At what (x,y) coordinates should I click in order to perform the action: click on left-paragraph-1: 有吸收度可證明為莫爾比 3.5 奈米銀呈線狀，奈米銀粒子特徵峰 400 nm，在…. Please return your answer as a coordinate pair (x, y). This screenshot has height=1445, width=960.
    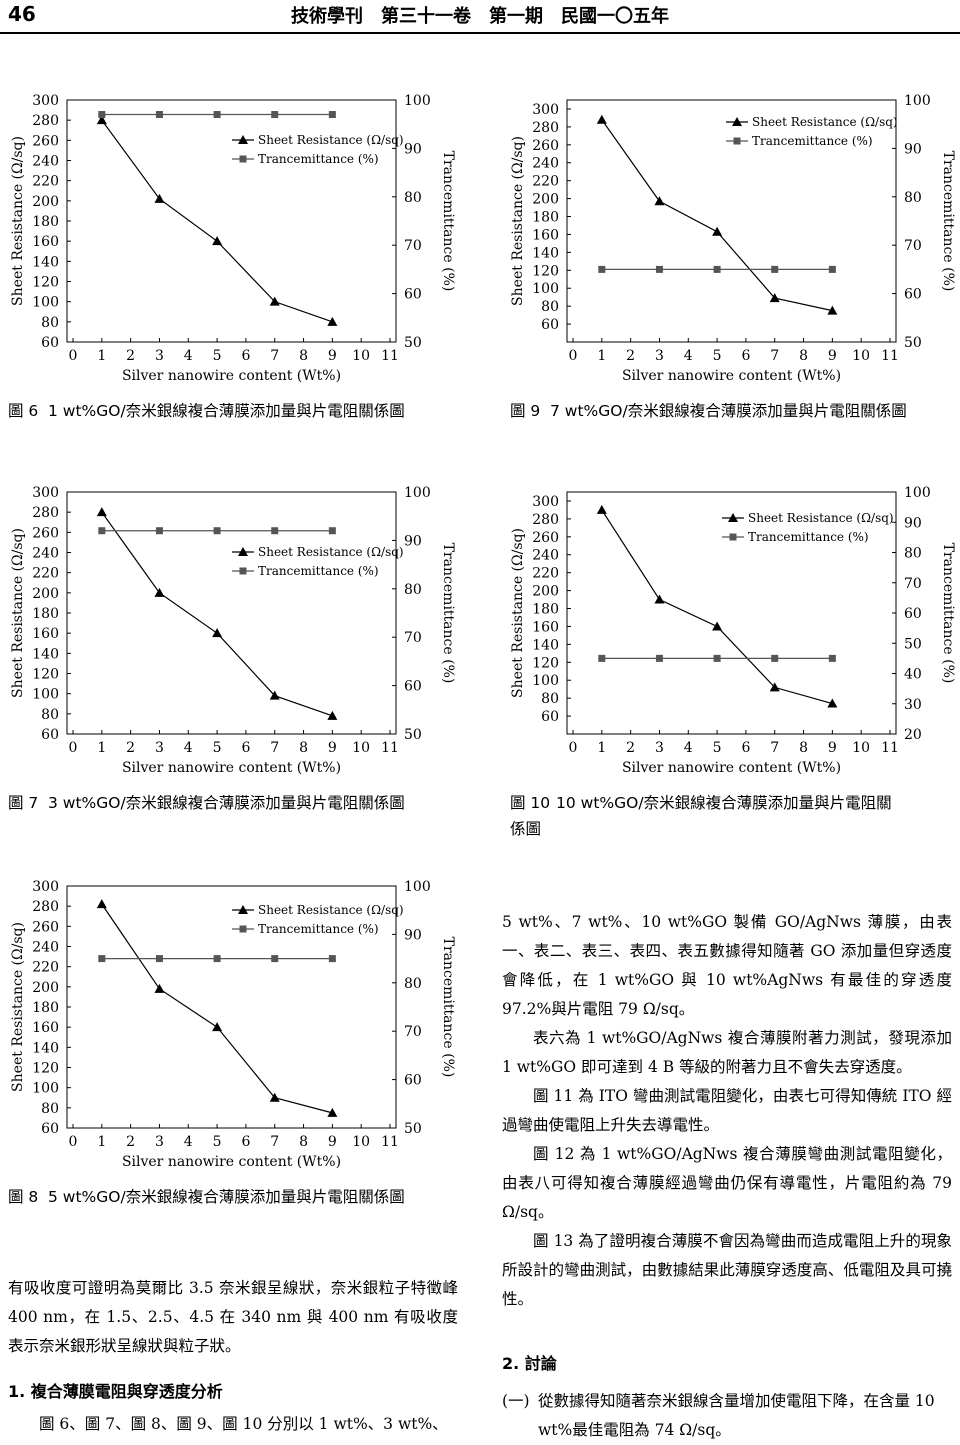
    Looking at the image, I should click on (233, 1317).